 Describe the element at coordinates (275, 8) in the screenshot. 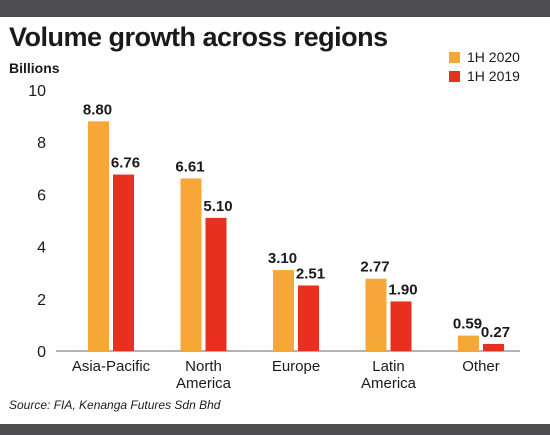

I see `top-band` at that location.